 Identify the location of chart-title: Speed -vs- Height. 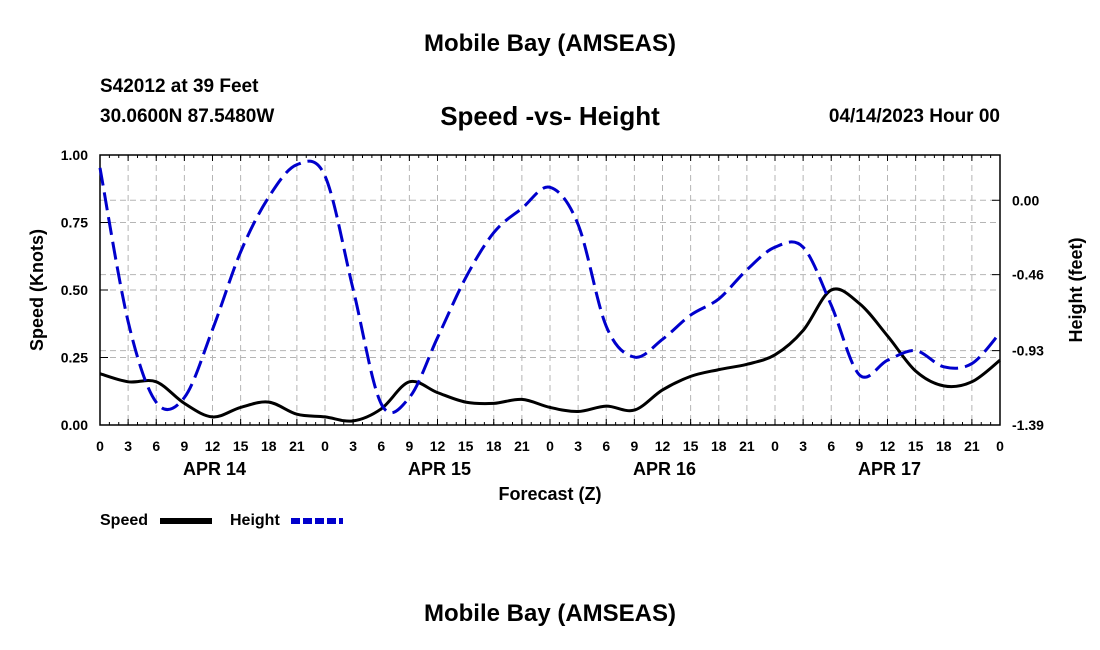
(550, 116).